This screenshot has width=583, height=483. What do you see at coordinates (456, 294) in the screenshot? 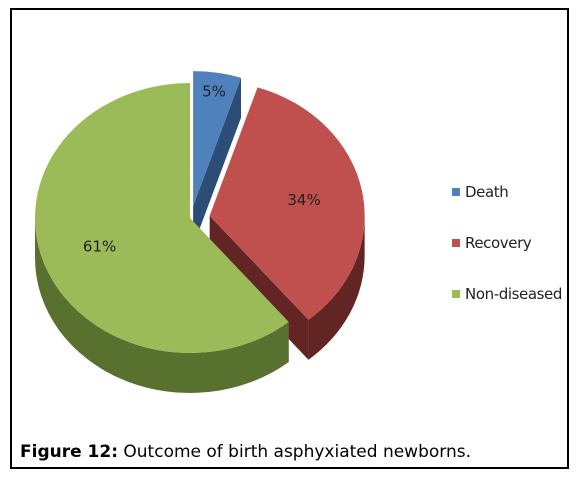
I see `legend-swatch-non-diseased` at bounding box center [456, 294].